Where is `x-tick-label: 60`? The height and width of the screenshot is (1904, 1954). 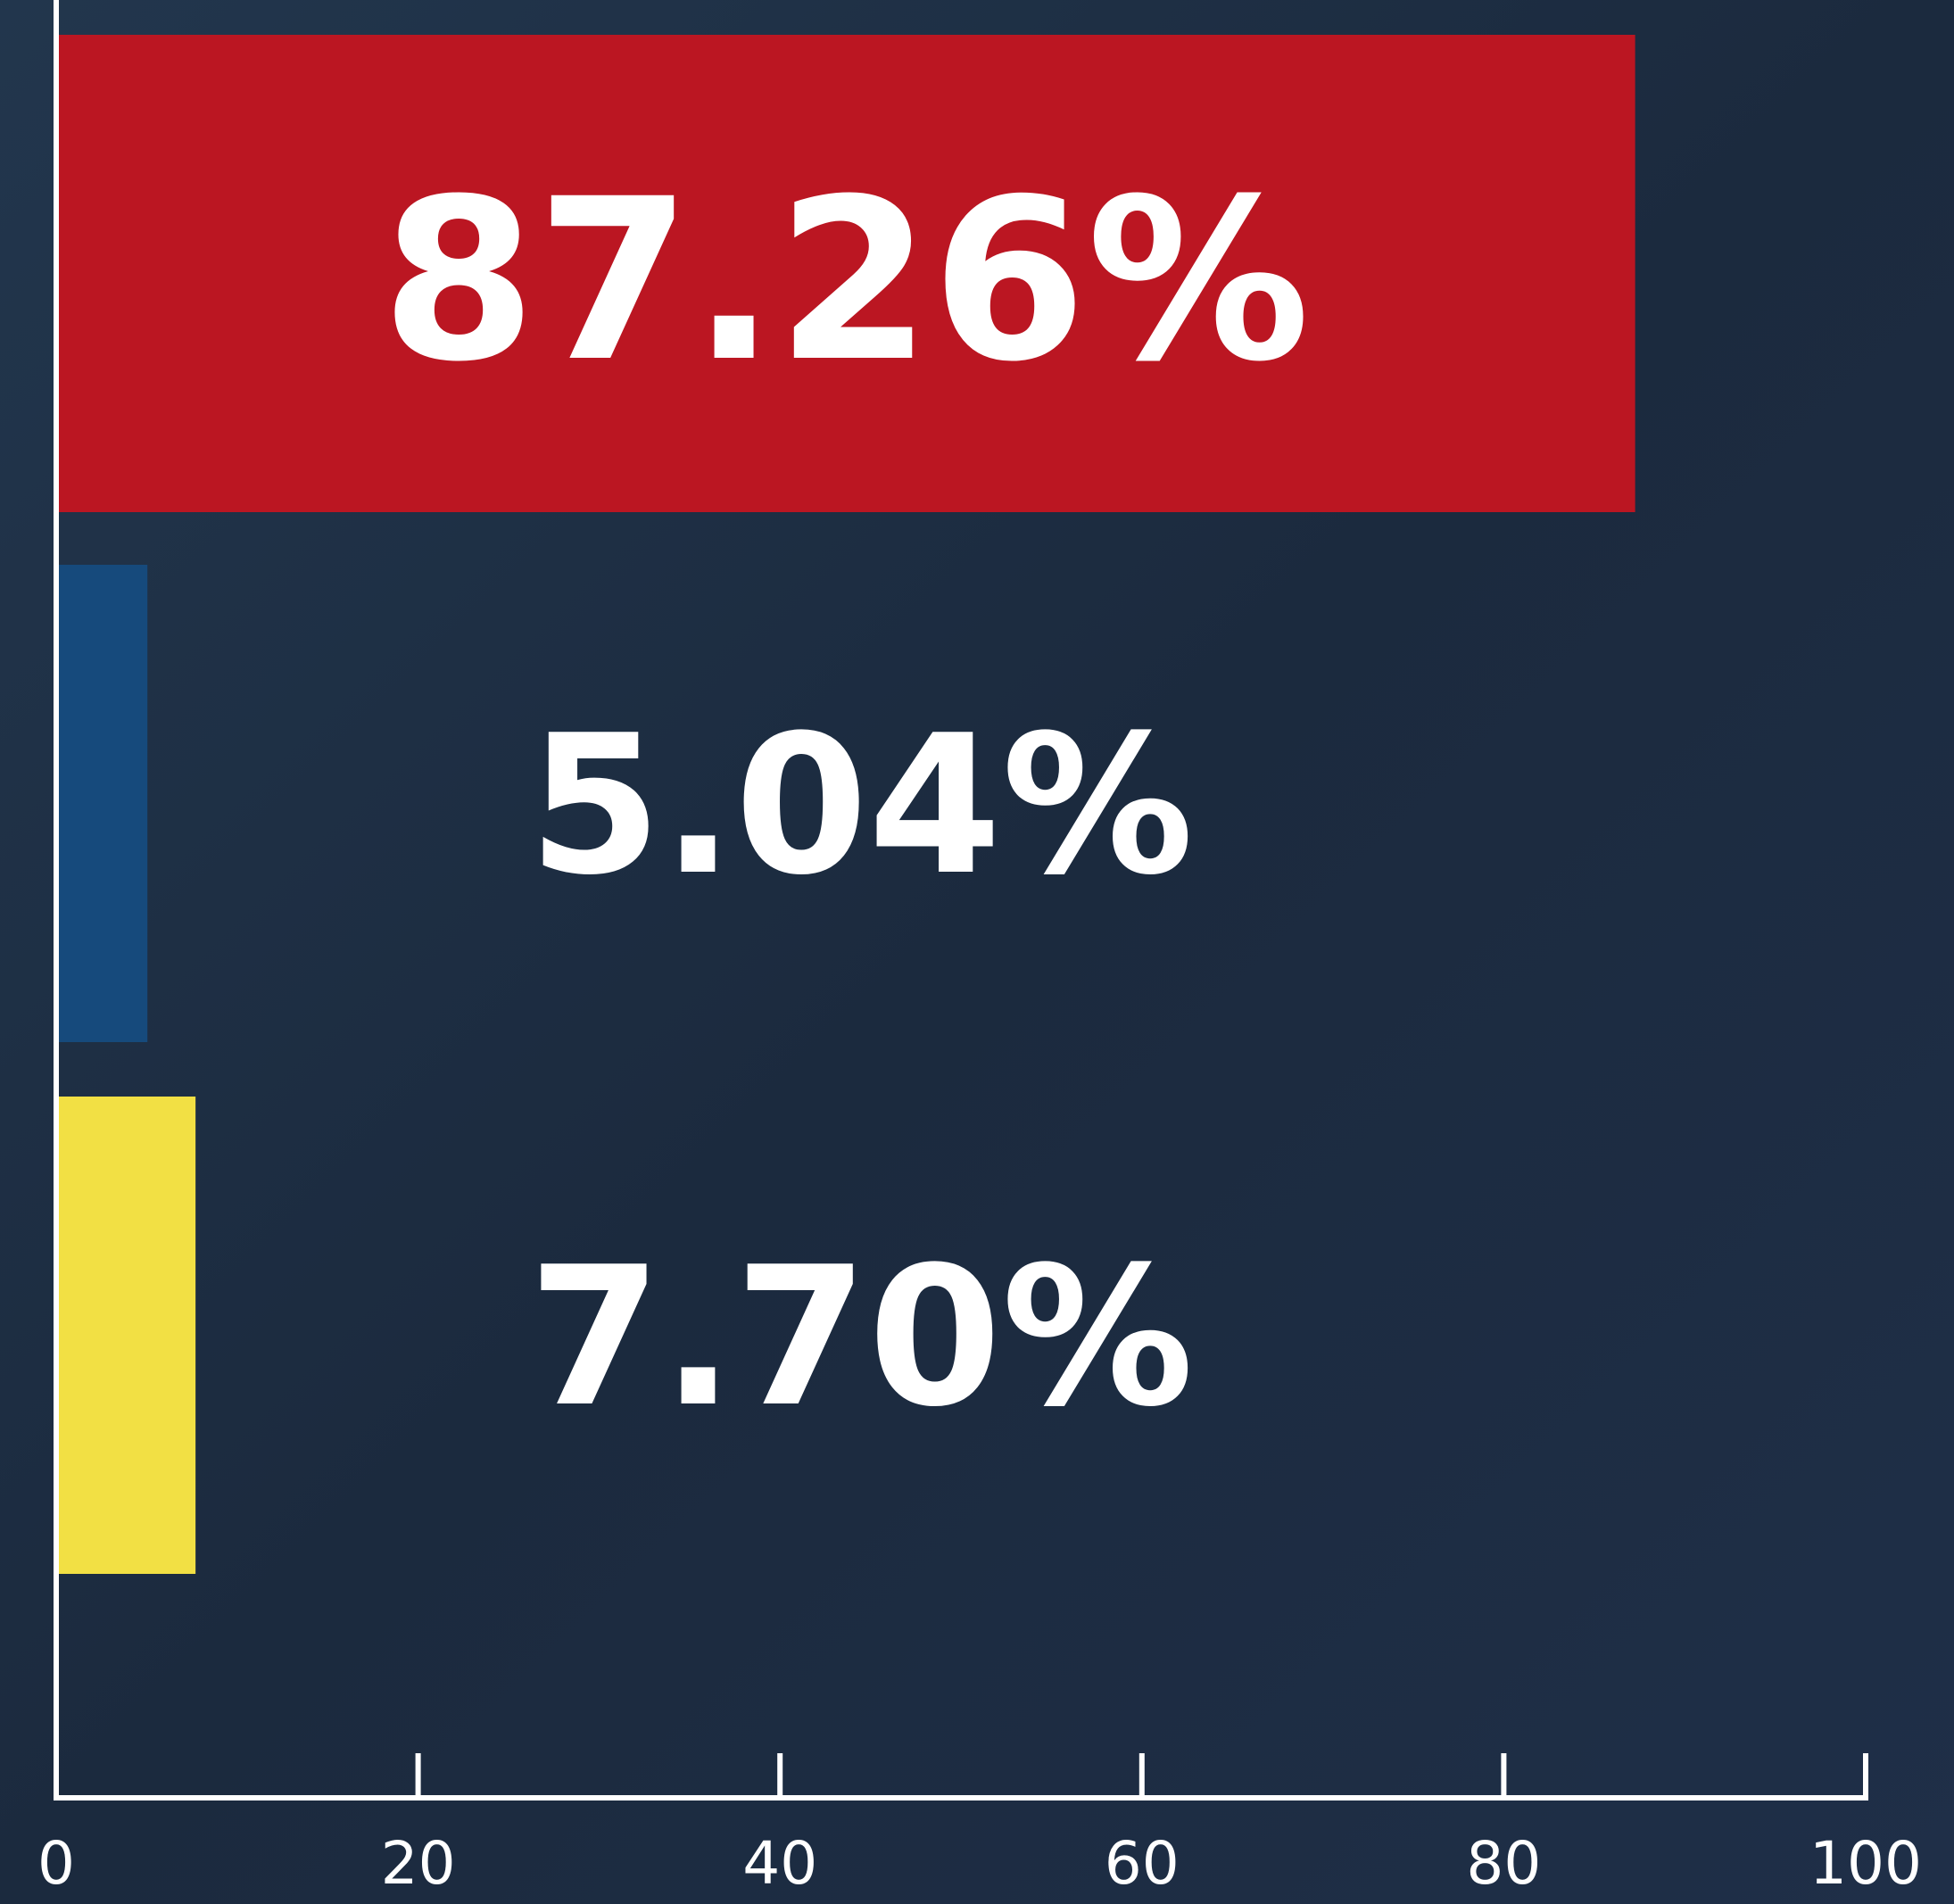
x-tick-label: 60 is located at coordinates (1142, 1863).